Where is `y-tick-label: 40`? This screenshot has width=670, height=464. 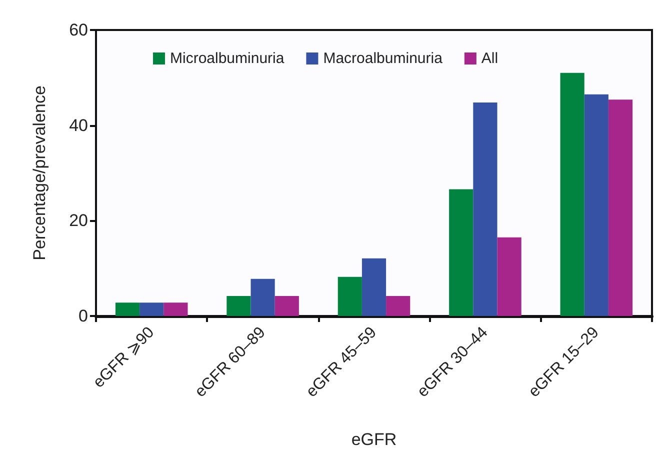 y-tick-label: 40 is located at coordinates (78, 125).